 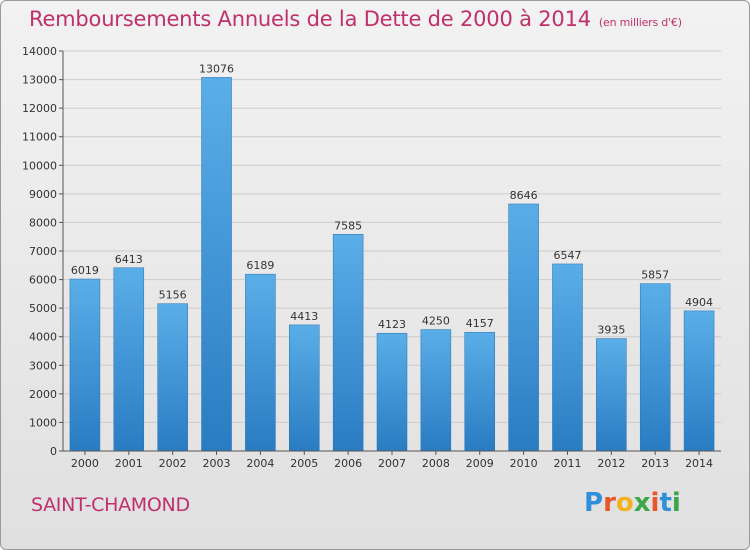 I want to click on y-tick-label: 0, so click(x=53, y=451).